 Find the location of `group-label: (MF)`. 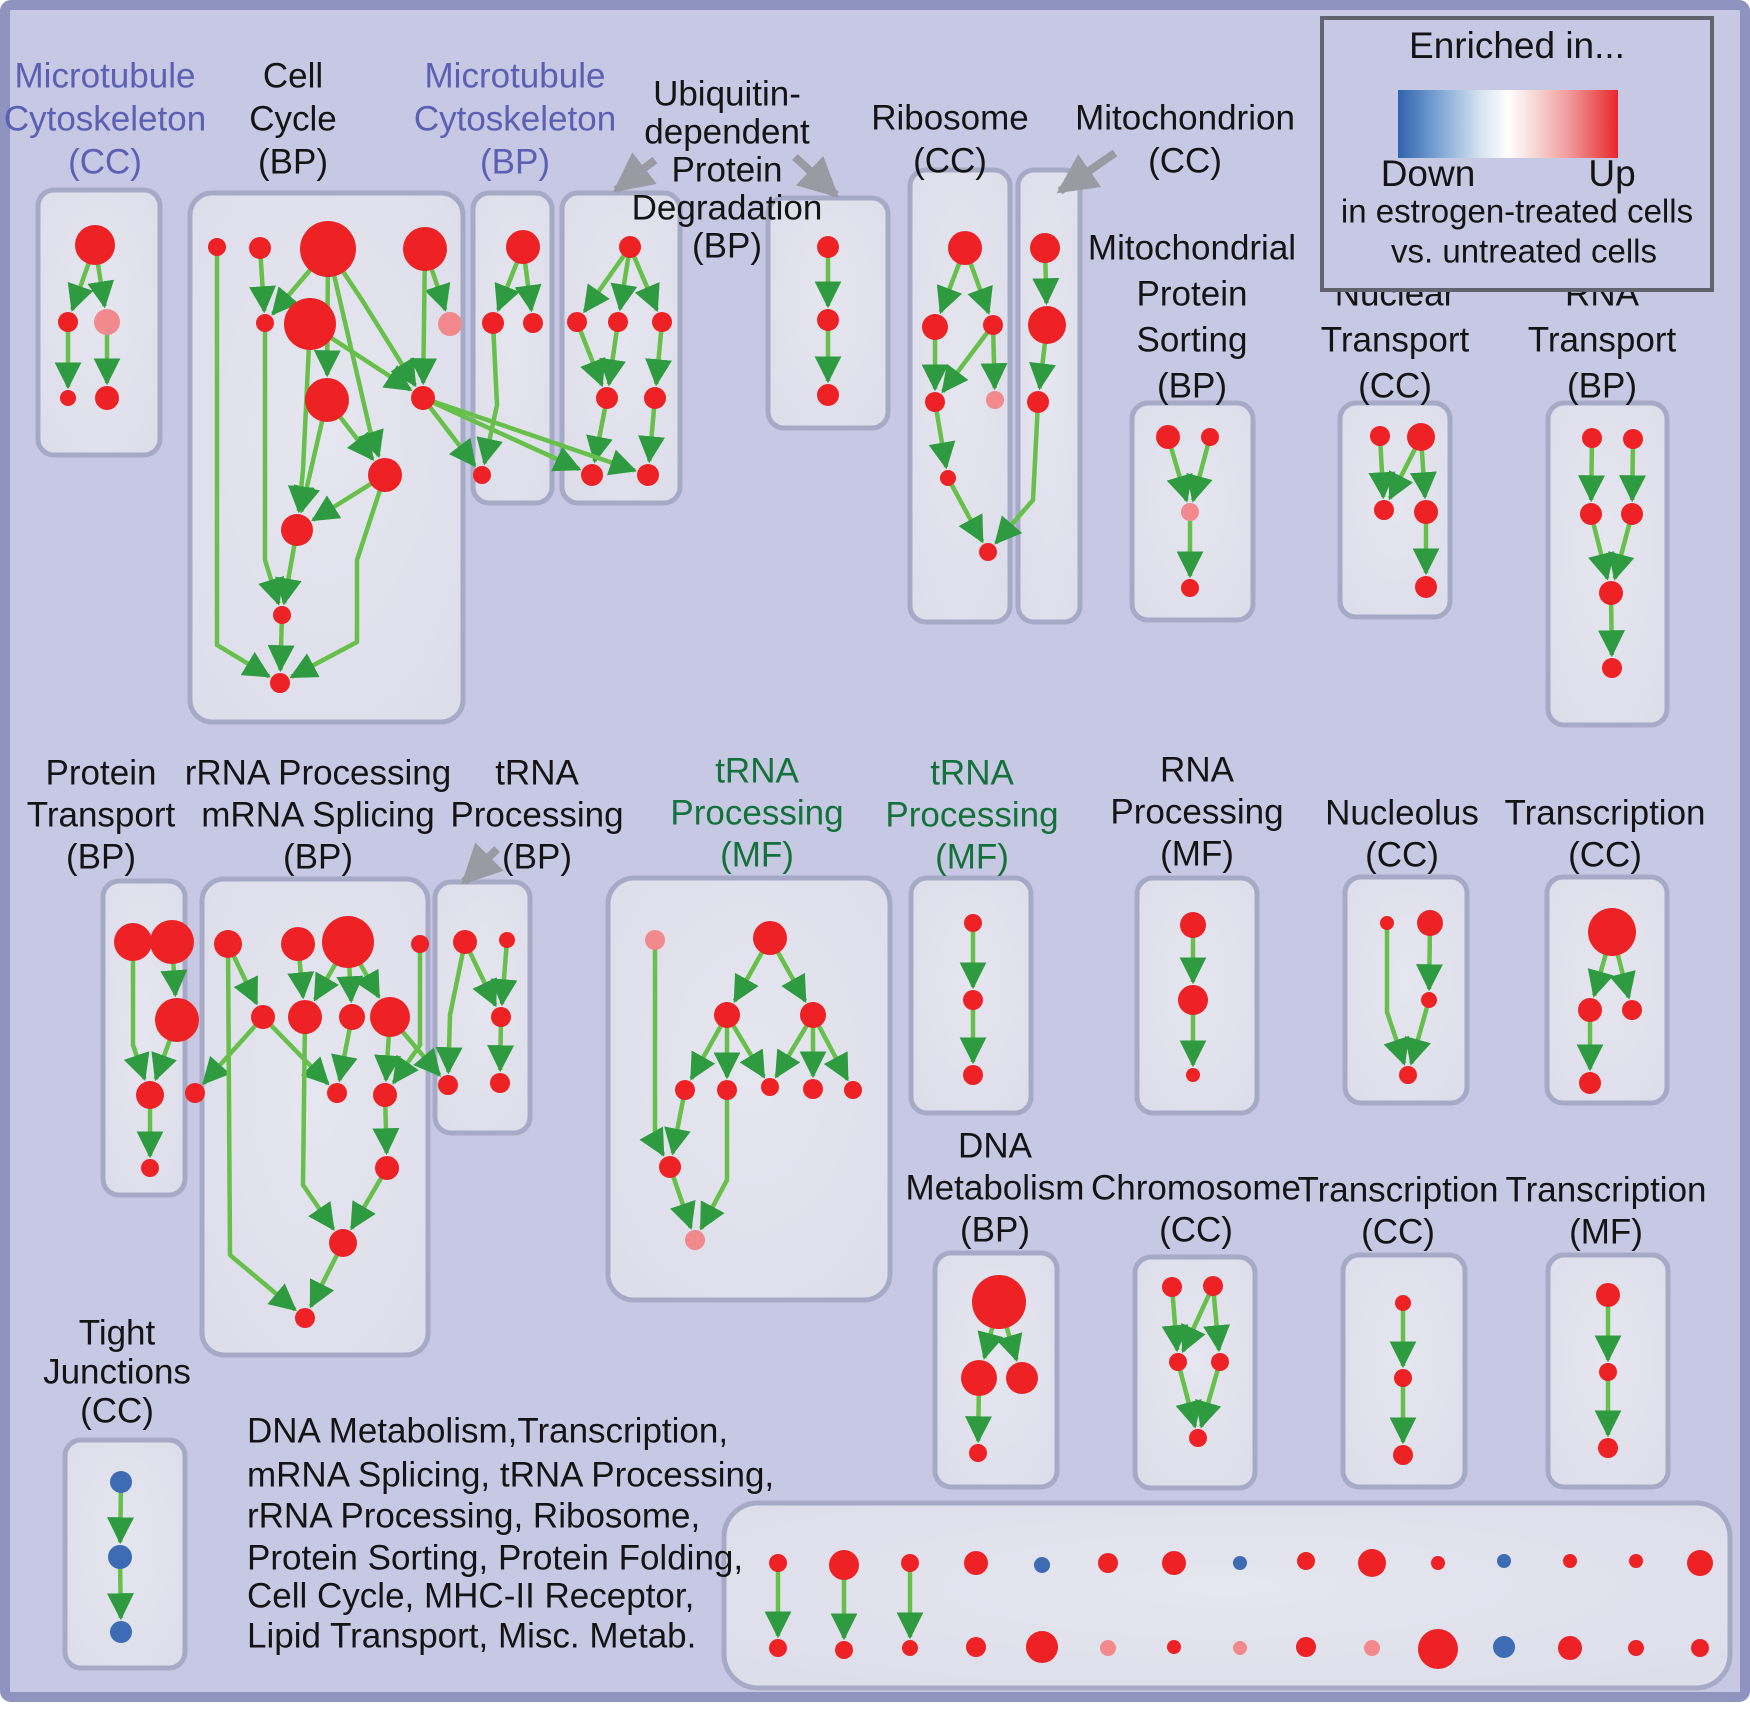

group-label: (MF) is located at coordinates (1197, 853).